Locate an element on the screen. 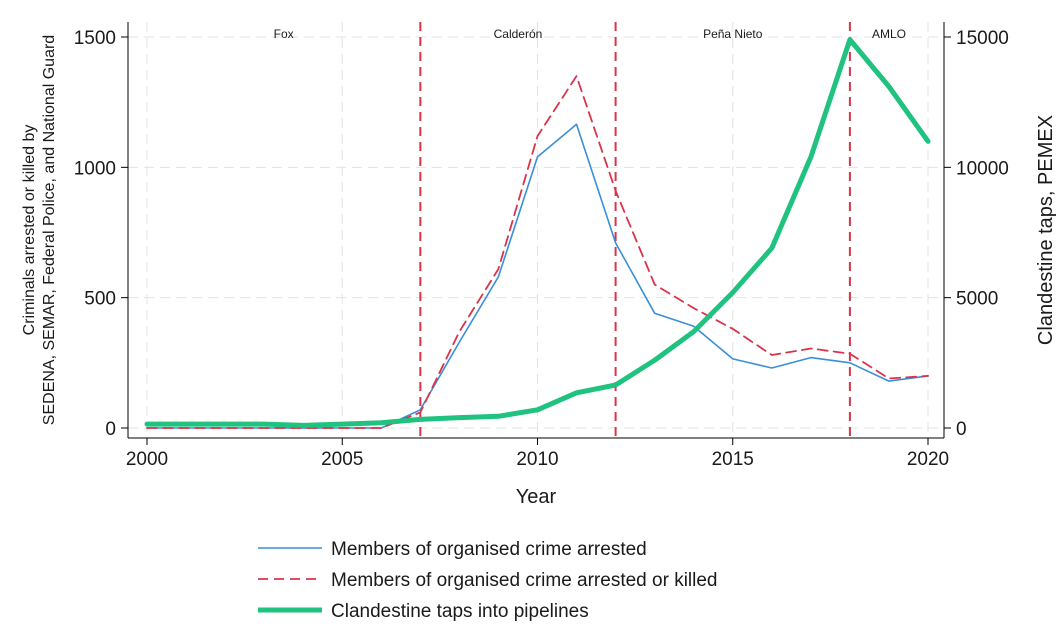  period-labels: Fox Calderón Peña Nieto AMLO is located at coordinates (590, 34).